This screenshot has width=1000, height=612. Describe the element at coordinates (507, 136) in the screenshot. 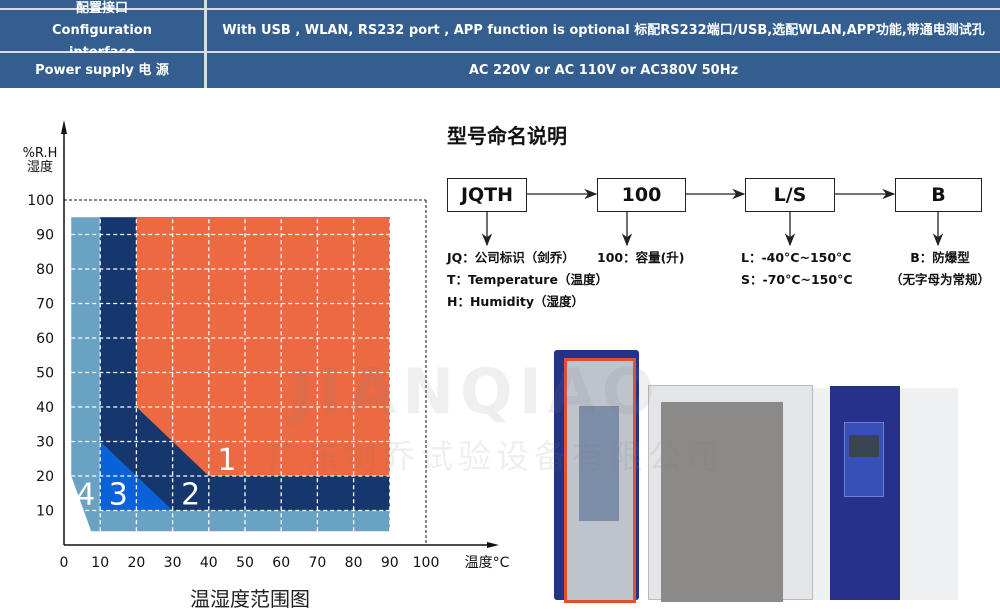

I see `naming-title: 型号命名说明` at that location.